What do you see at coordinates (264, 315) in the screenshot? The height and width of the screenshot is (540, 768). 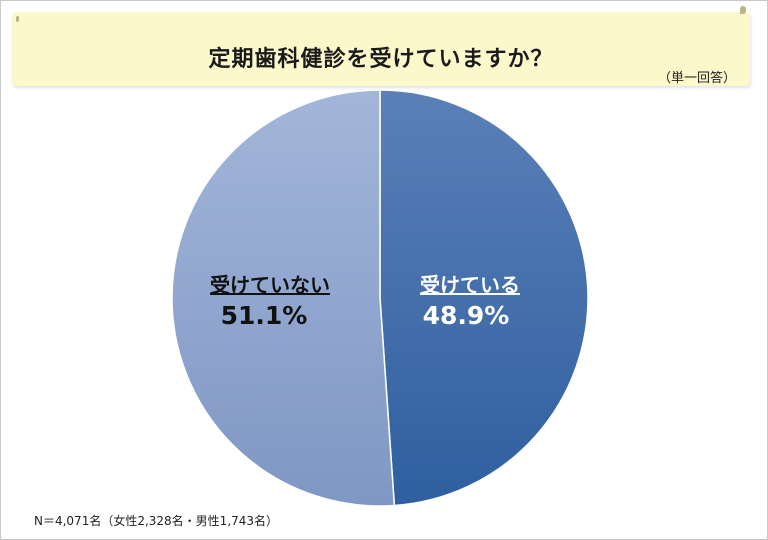 I see `slice-value-no: 51.1%` at bounding box center [264, 315].